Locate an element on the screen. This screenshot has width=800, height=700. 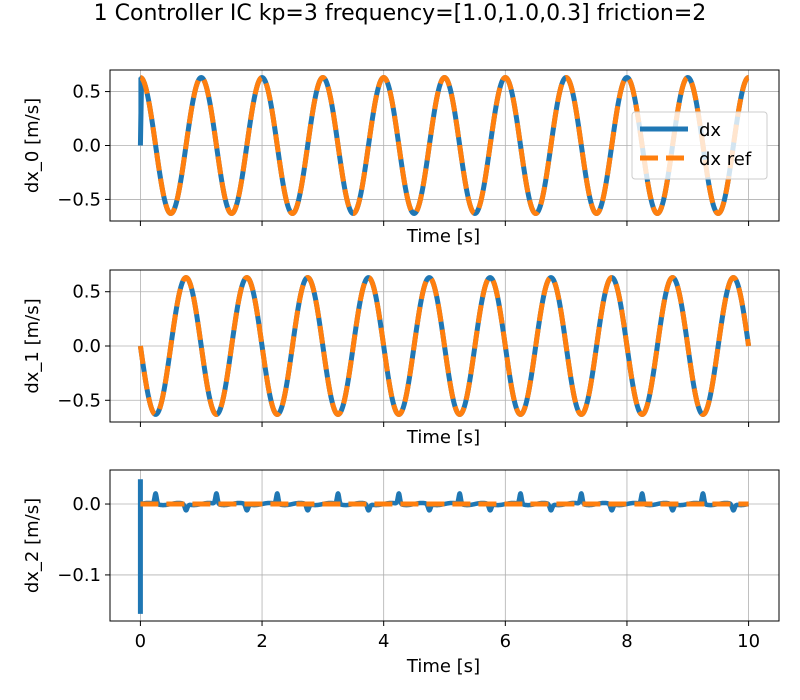
x-tick-label: 6 is located at coordinates (505, 641).